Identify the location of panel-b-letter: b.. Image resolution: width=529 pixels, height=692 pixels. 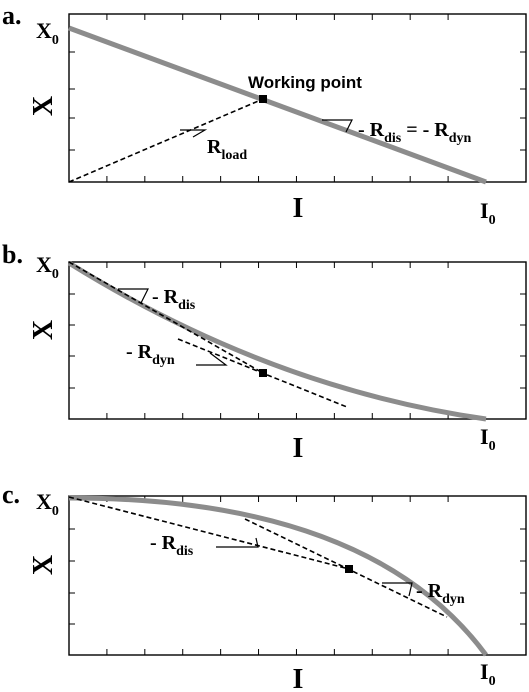
(12, 254).